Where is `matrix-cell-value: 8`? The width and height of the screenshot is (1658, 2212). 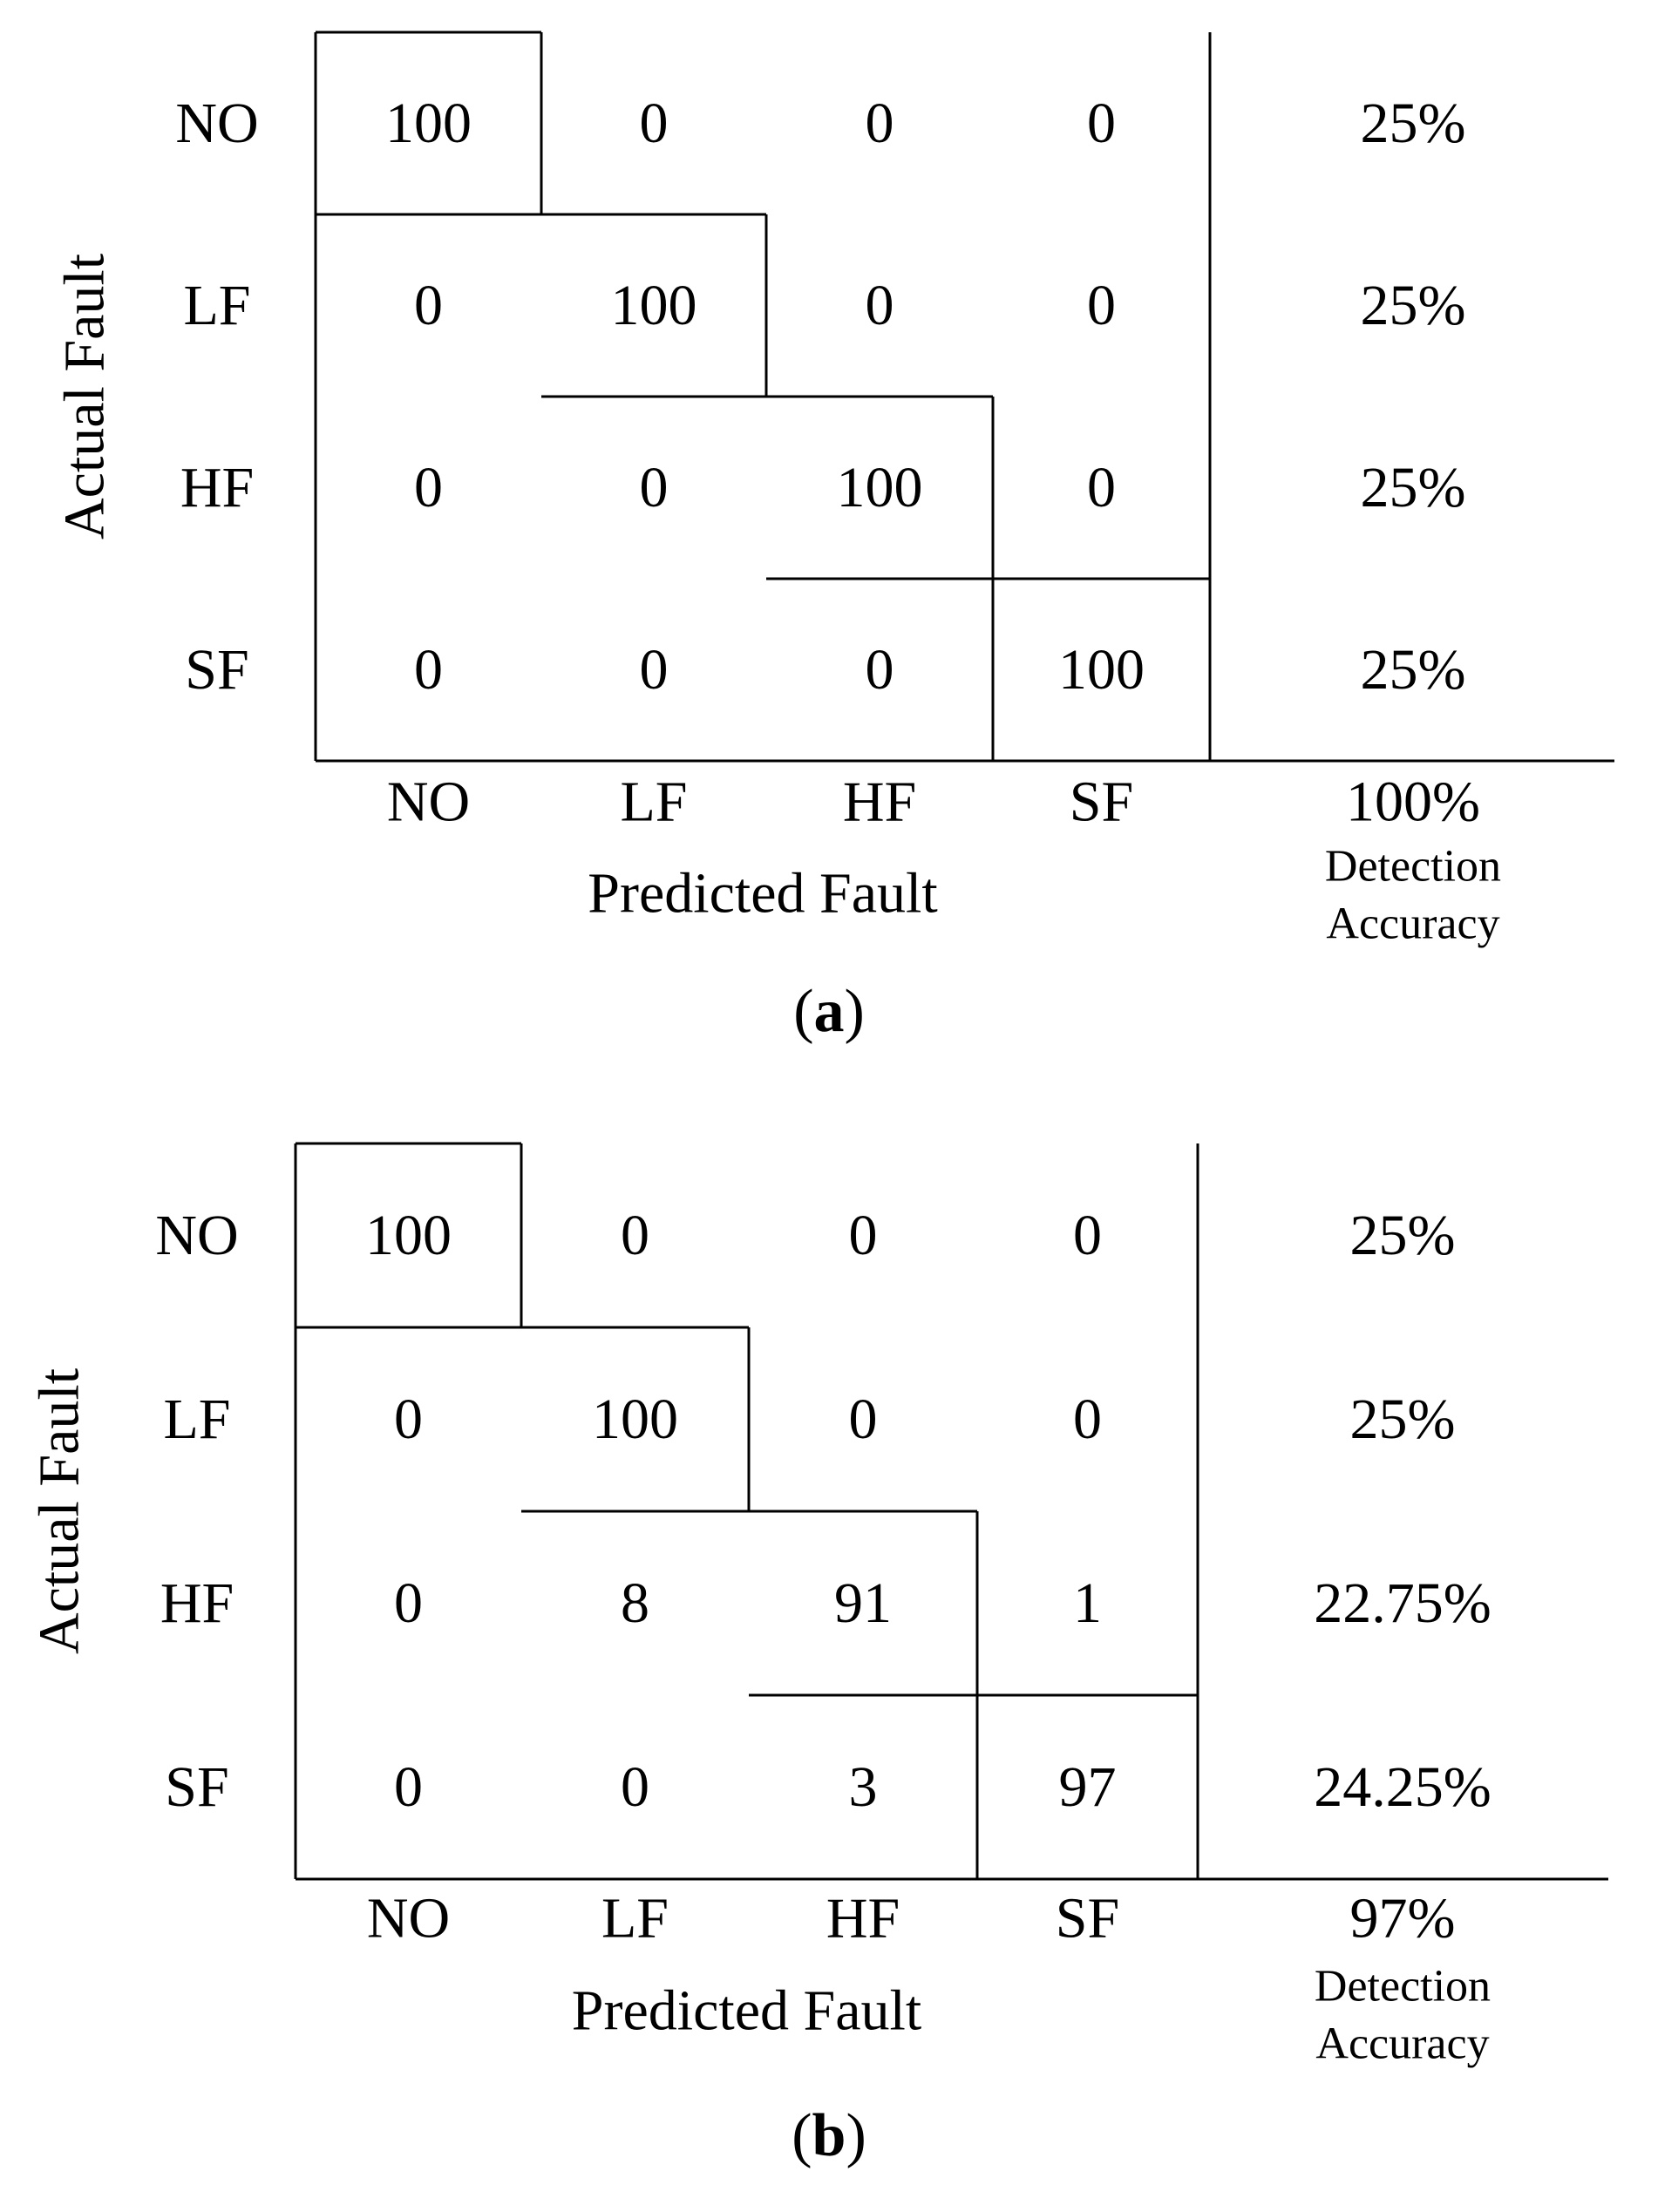
matrix-cell-value: 8 is located at coordinates (635, 1603).